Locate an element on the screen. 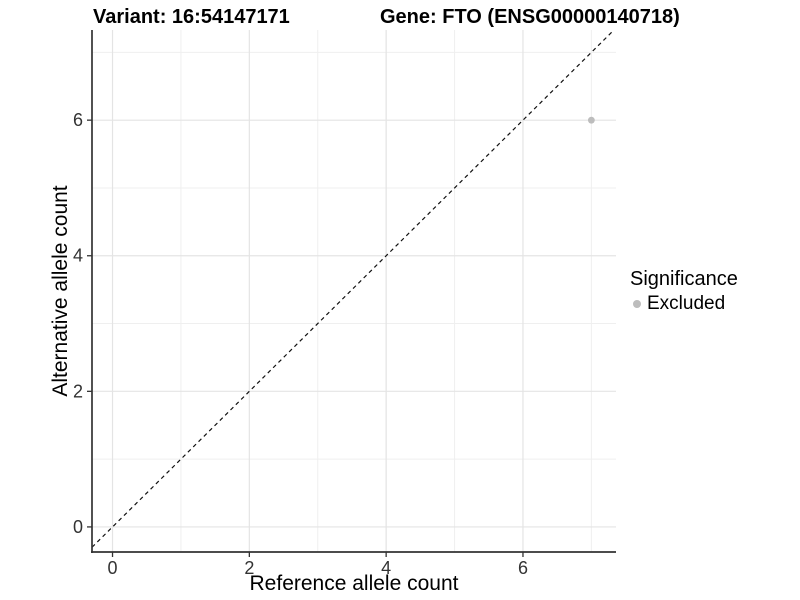 Image resolution: width=800 pixels, height=600 pixels. y-tick-label: 2 is located at coordinates (78, 391).